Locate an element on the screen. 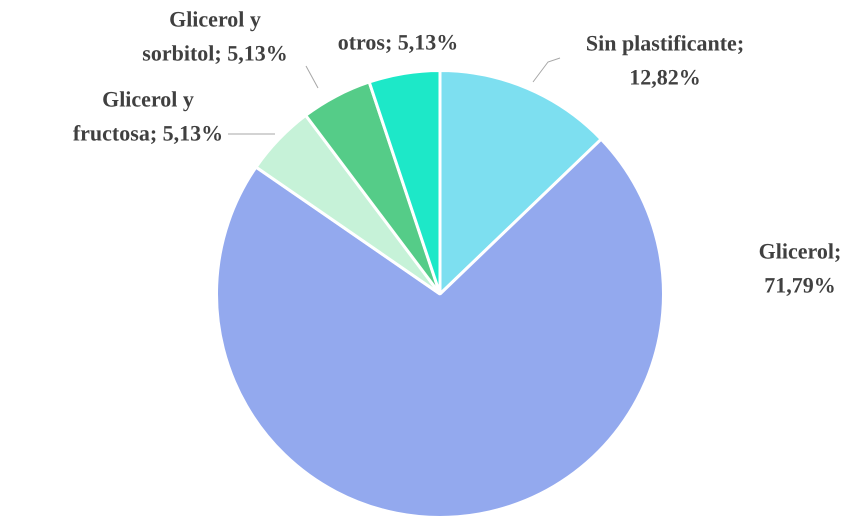 This screenshot has height=520, width=867. slice-label: otros; 5,13% is located at coordinates (398, 42).